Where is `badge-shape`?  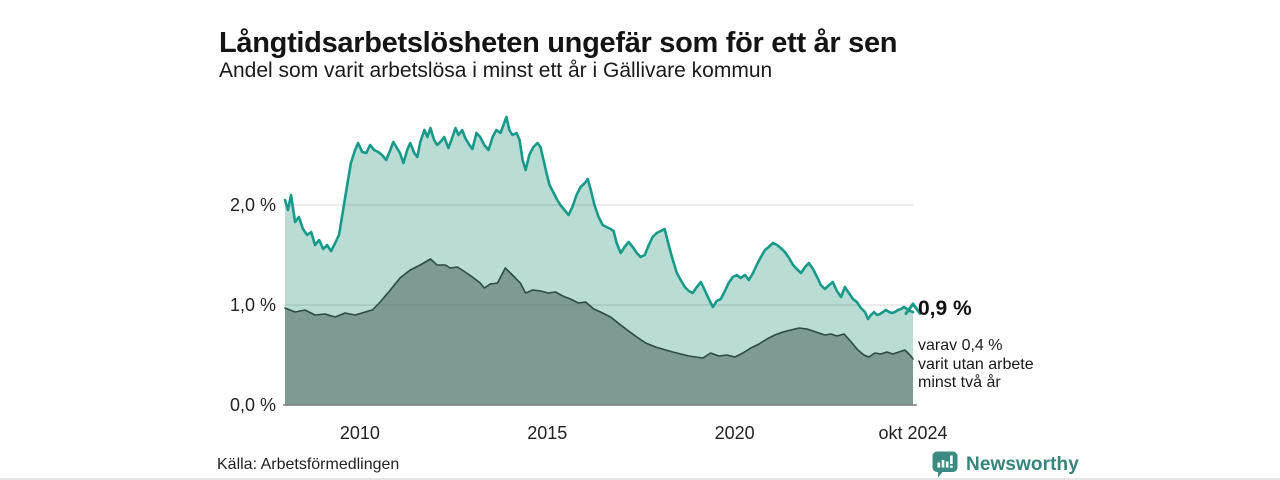
badge-shape is located at coordinates (945, 464).